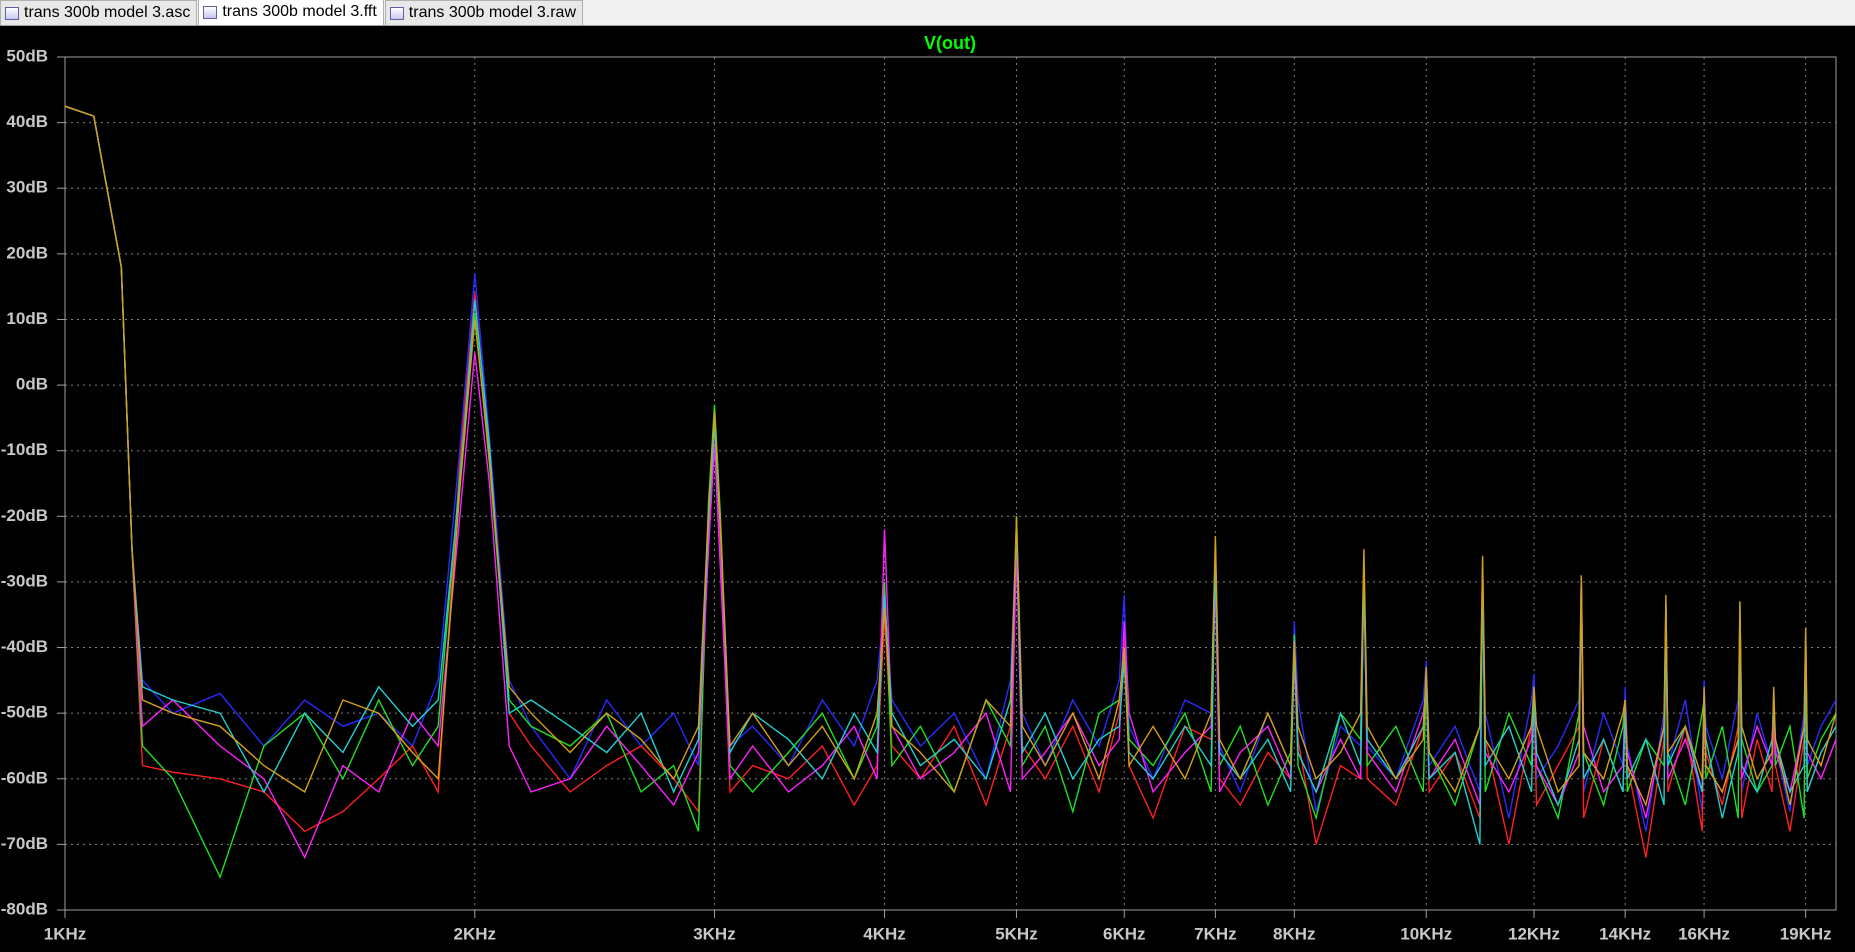 This screenshot has height=952, width=1855. Describe the element at coordinates (24, 712) in the screenshot. I see `y-tick-label: -50dB` at that location.